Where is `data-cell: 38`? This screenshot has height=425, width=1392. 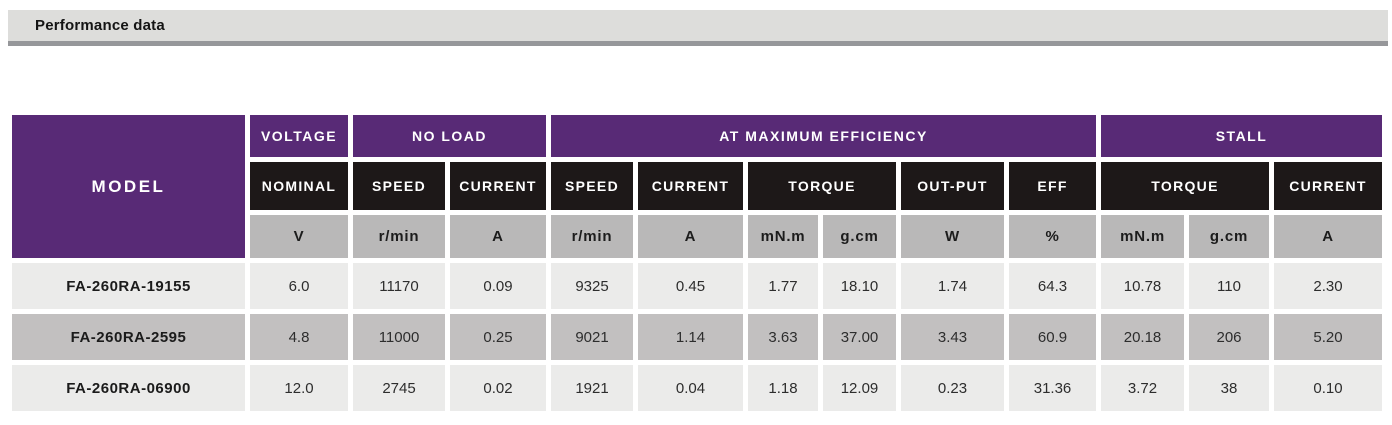
data-cell: 38 is located at coordinates (1229, 388).